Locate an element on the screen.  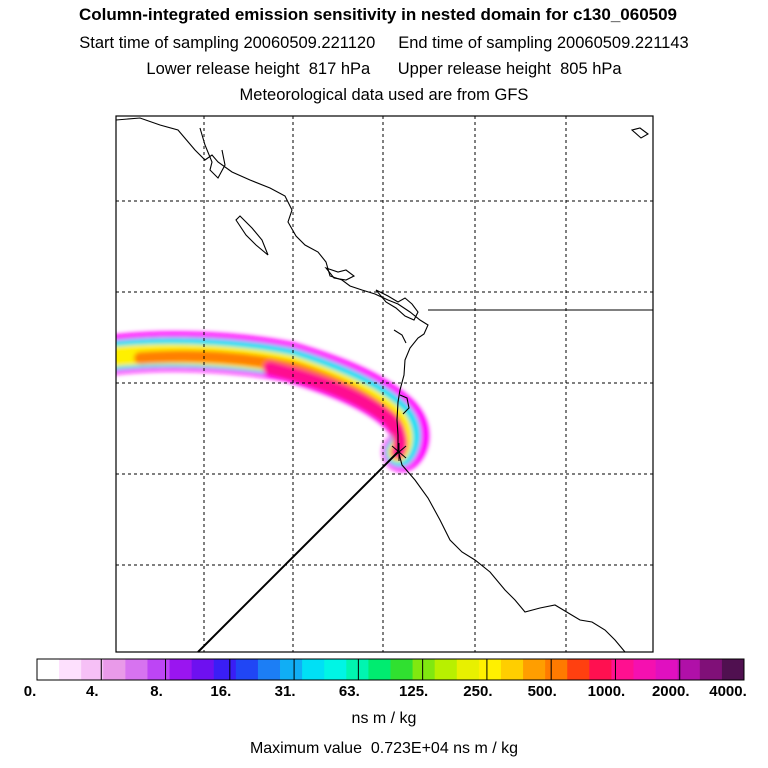
colorbar-tick-label: 2000. is located at coordinates (670, 691).